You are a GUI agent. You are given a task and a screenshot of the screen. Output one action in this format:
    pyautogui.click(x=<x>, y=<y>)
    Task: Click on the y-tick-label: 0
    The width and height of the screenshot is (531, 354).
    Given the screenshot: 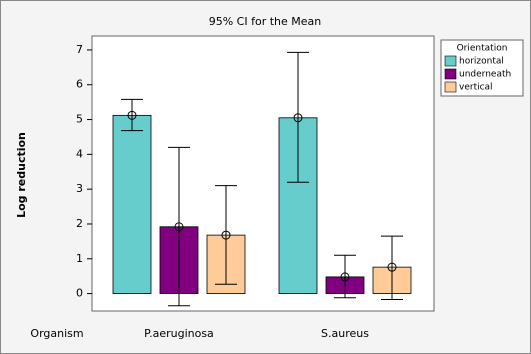 What is the action you would take?
    pyautogui.click(x=79, y=293)
    